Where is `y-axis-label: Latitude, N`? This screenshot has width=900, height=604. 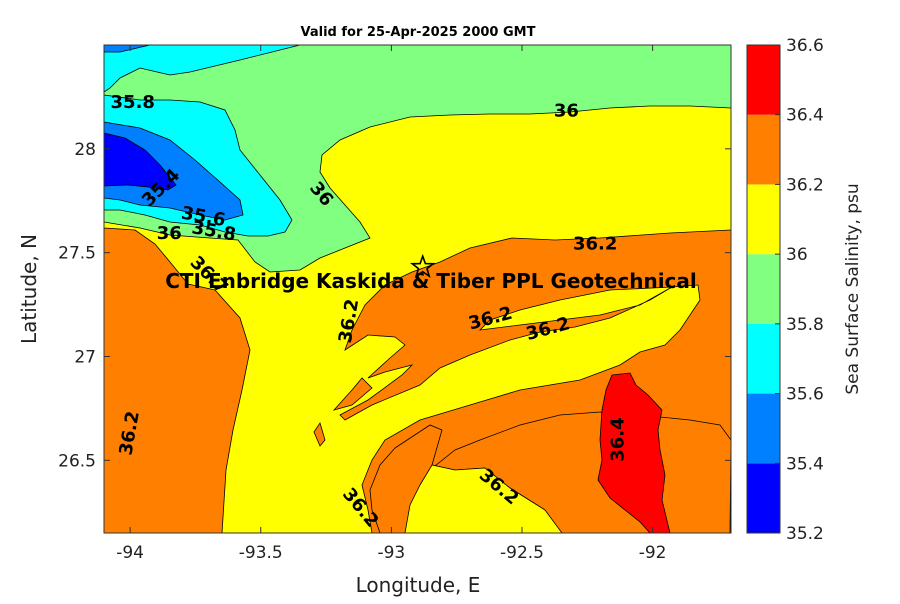 y-axis-label: Latitude, N is located at coordinates (29, 289).